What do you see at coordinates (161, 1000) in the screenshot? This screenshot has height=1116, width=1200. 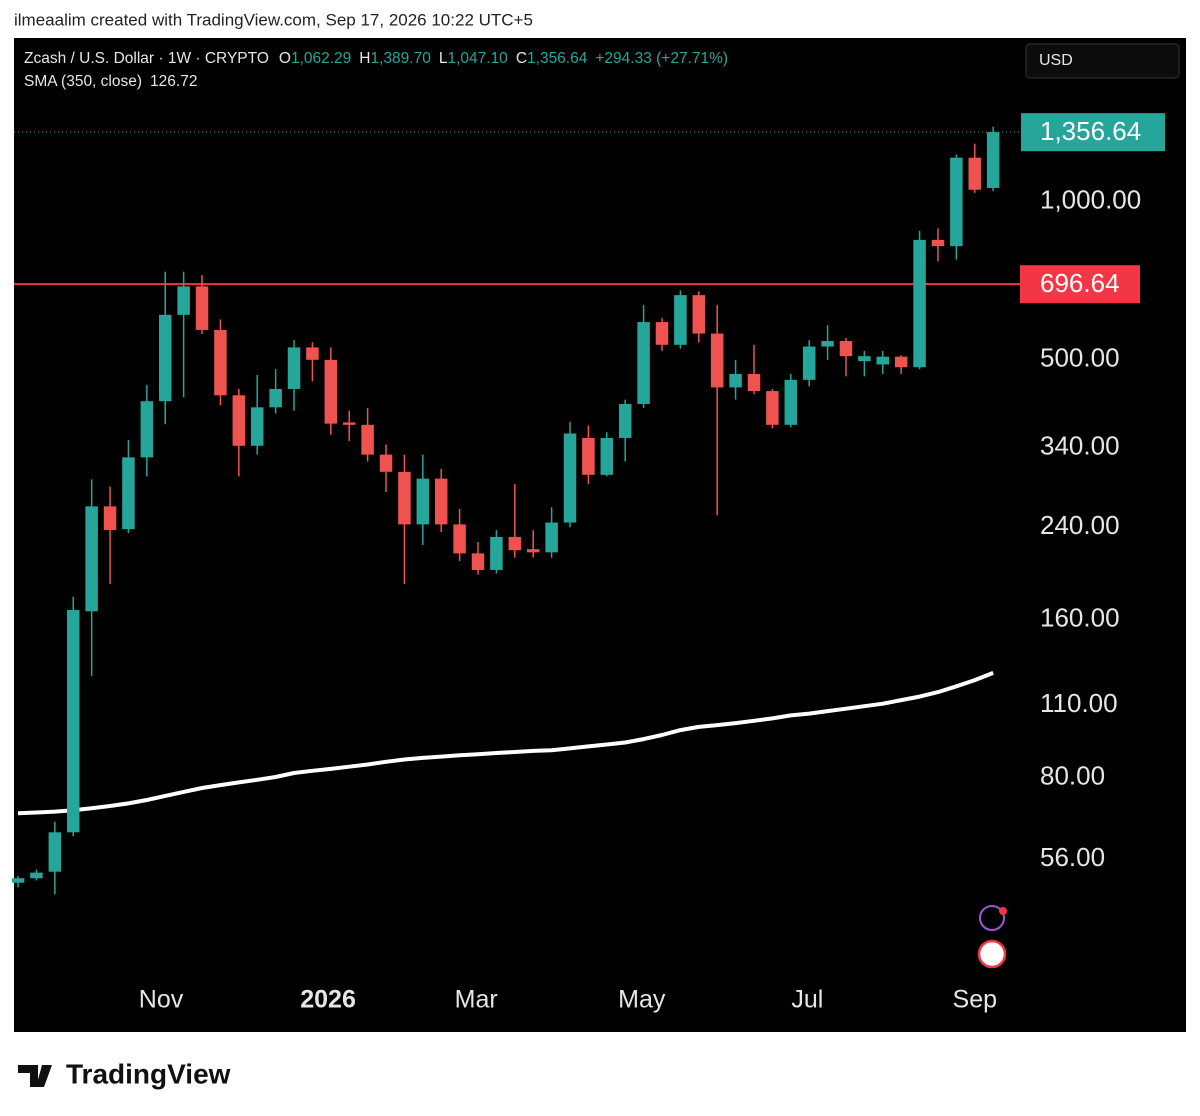 I see `x-tick-label: Nov` at bounding box center [161, 1000].